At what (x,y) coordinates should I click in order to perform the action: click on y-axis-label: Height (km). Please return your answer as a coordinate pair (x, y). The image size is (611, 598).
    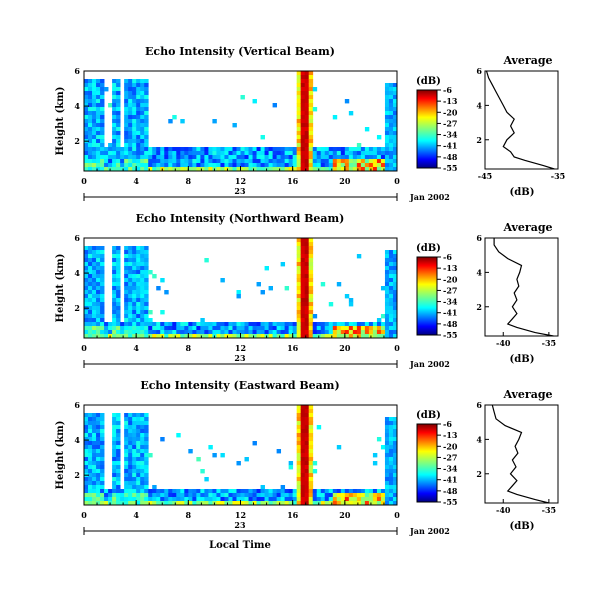
    Looking at the image, I should click on (60, 288).